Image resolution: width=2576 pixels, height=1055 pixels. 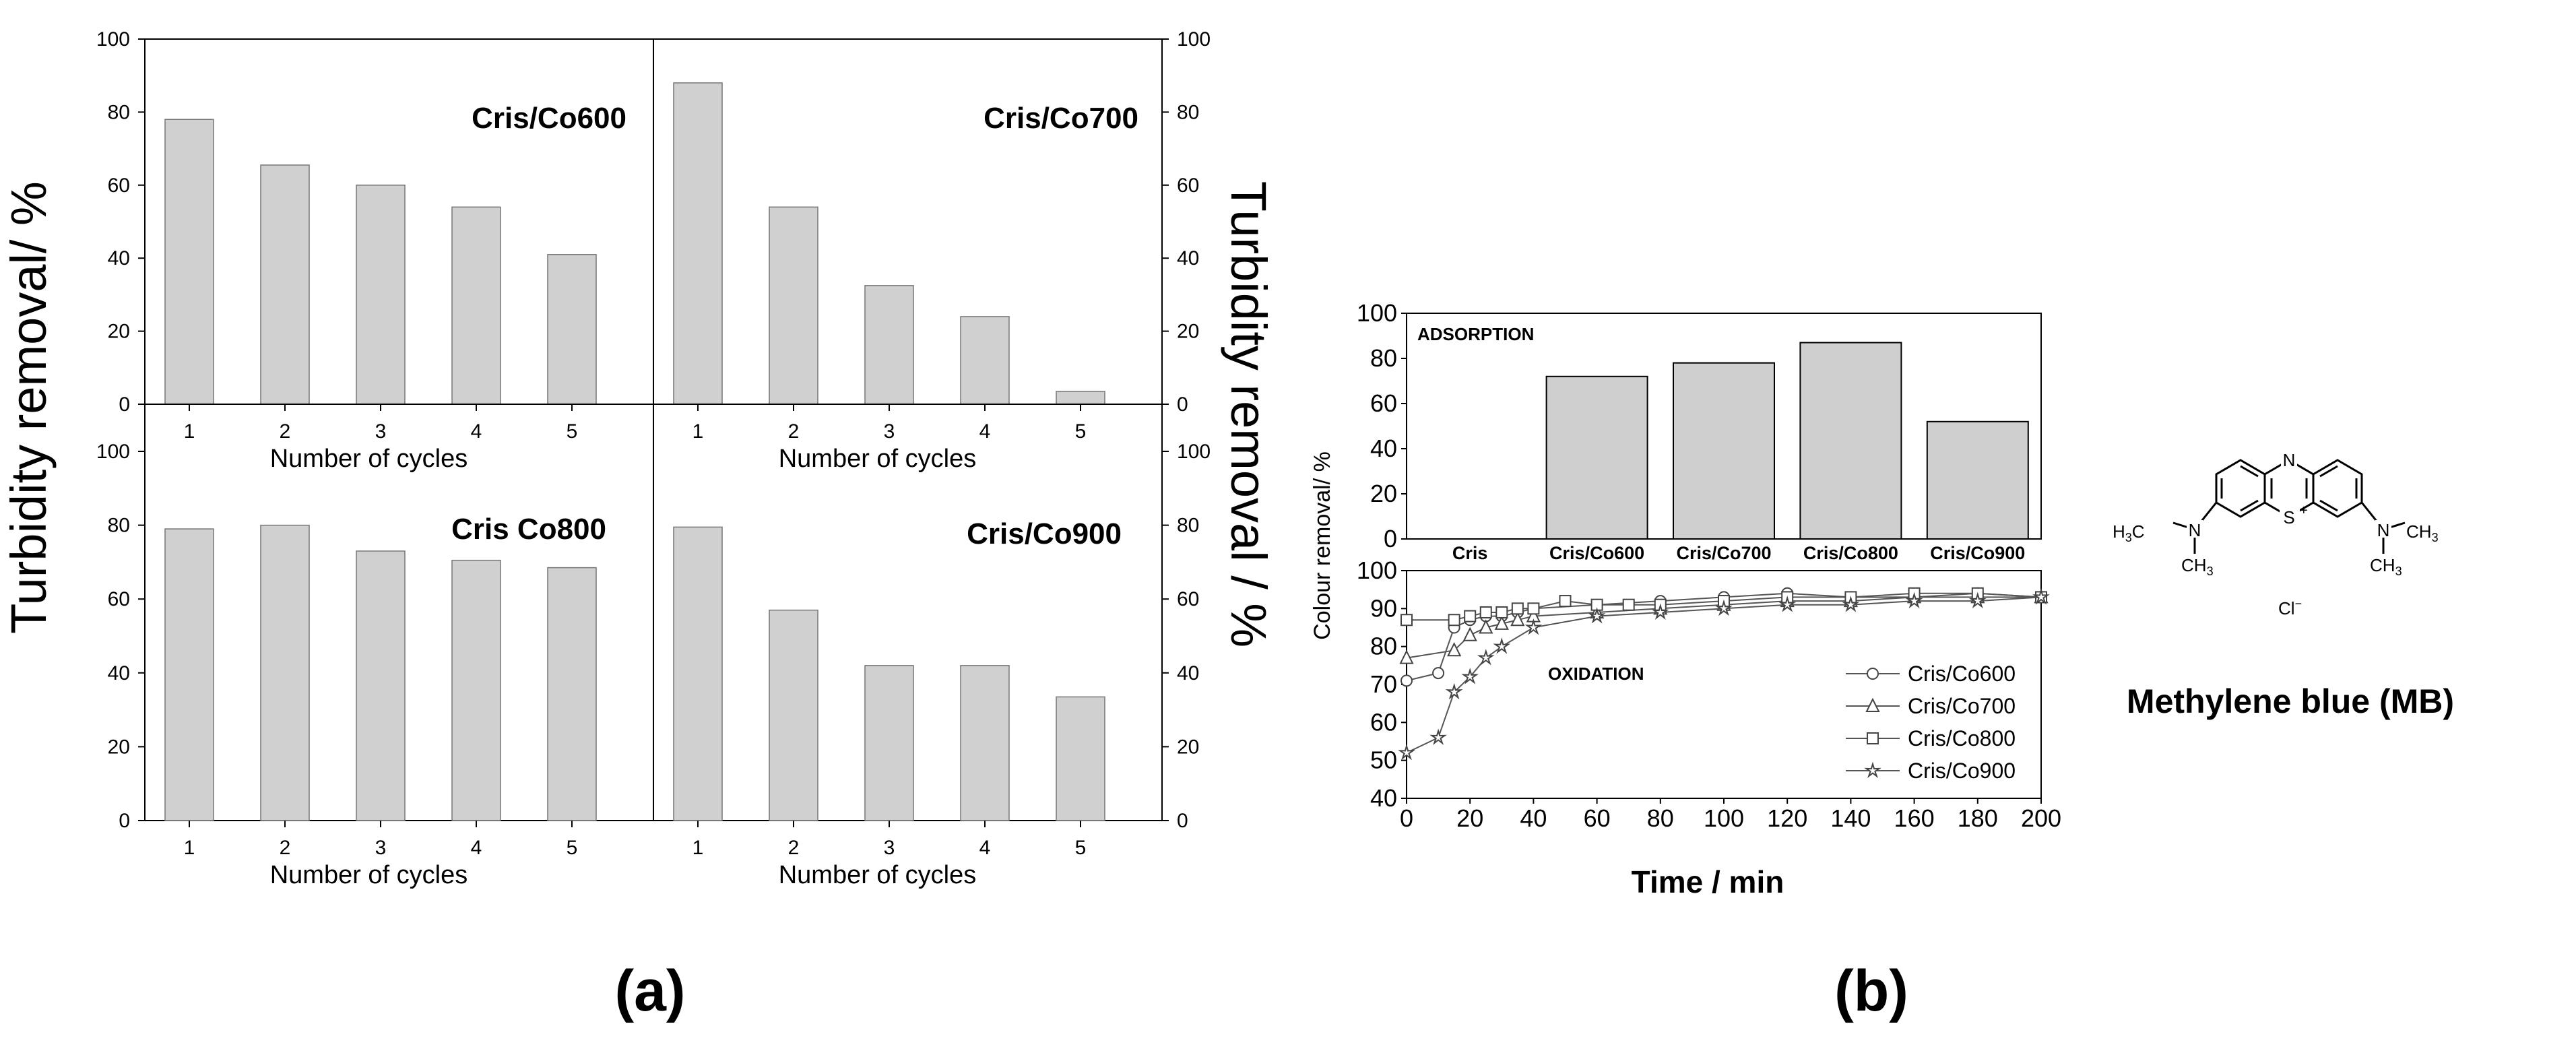 What do you see at coordinates (1850, 441) in the screenshot?
I see `bar-adsorption-Cris/Co800` at bounding box center [1850, 441].